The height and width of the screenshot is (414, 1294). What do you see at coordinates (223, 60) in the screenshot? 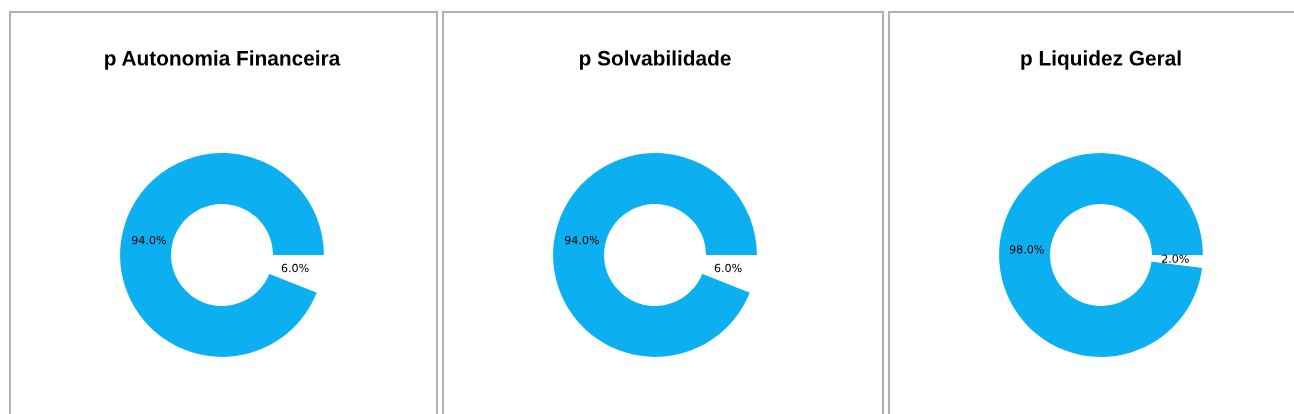
I see `chart-title: p Autonomia Financeira` at bounding box center [223, 60].